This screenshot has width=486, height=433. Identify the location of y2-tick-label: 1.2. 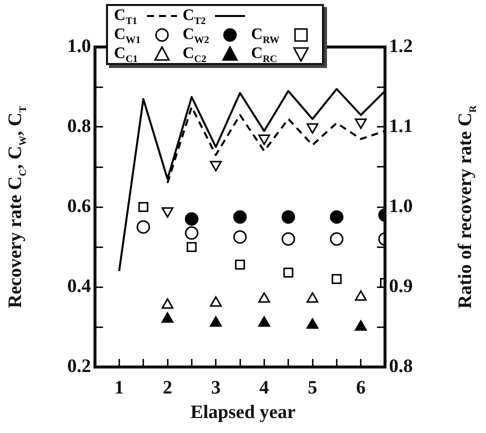
(401, 46).